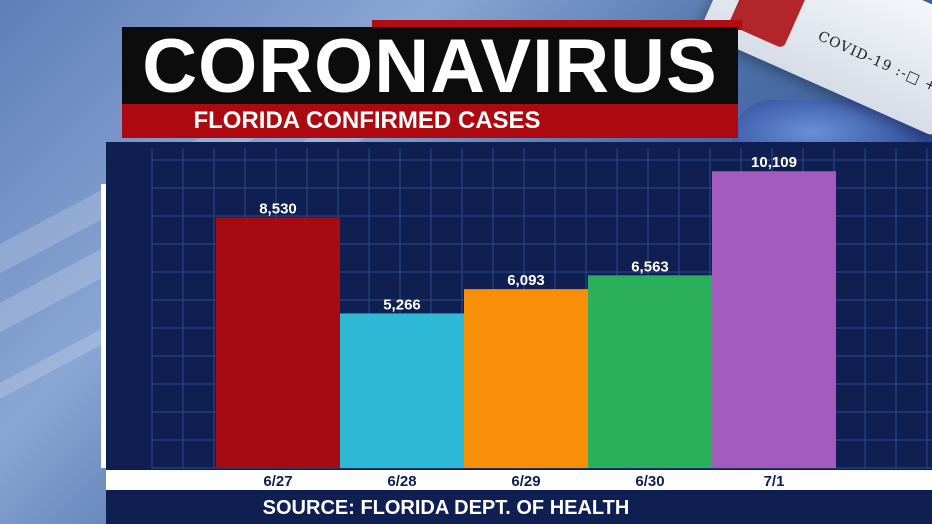 This screenshot has width=932, height=524. What do you see at coordinates (525, 481) in the screenshot?
I see `x-tick-label: 6/29` at bounding box center [525, 481].